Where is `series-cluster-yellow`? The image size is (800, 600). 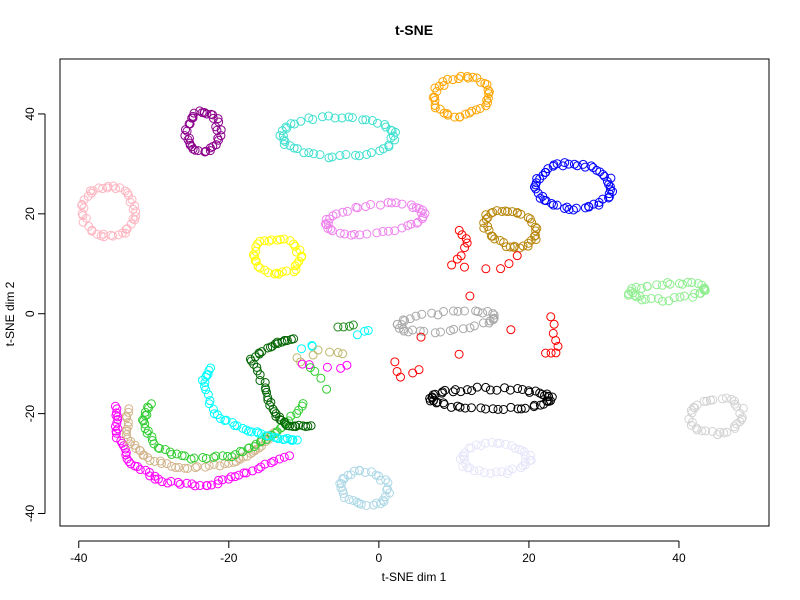 series-cluster-yellow is located at coordinates (277, 256).